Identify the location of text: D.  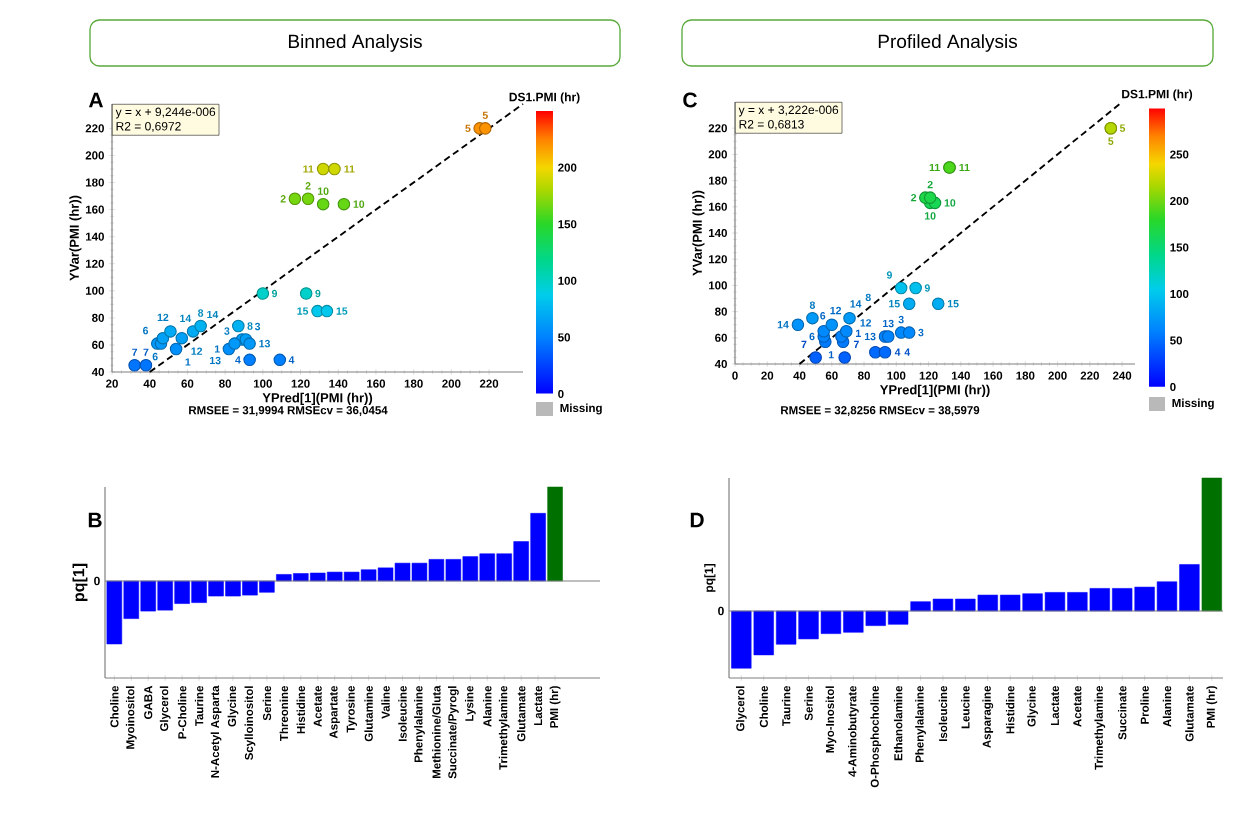
(697, 520).